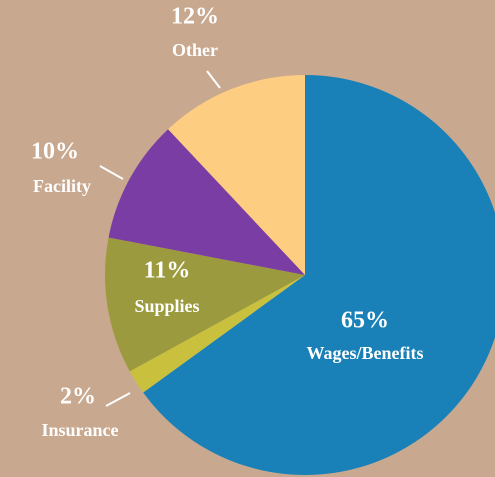 The height and width of the screenshot is (477, 495). What do you see at coordinates (79, 430) in the screenshot?
I see `category-label: Insurance` at bounding box center [79, 430].